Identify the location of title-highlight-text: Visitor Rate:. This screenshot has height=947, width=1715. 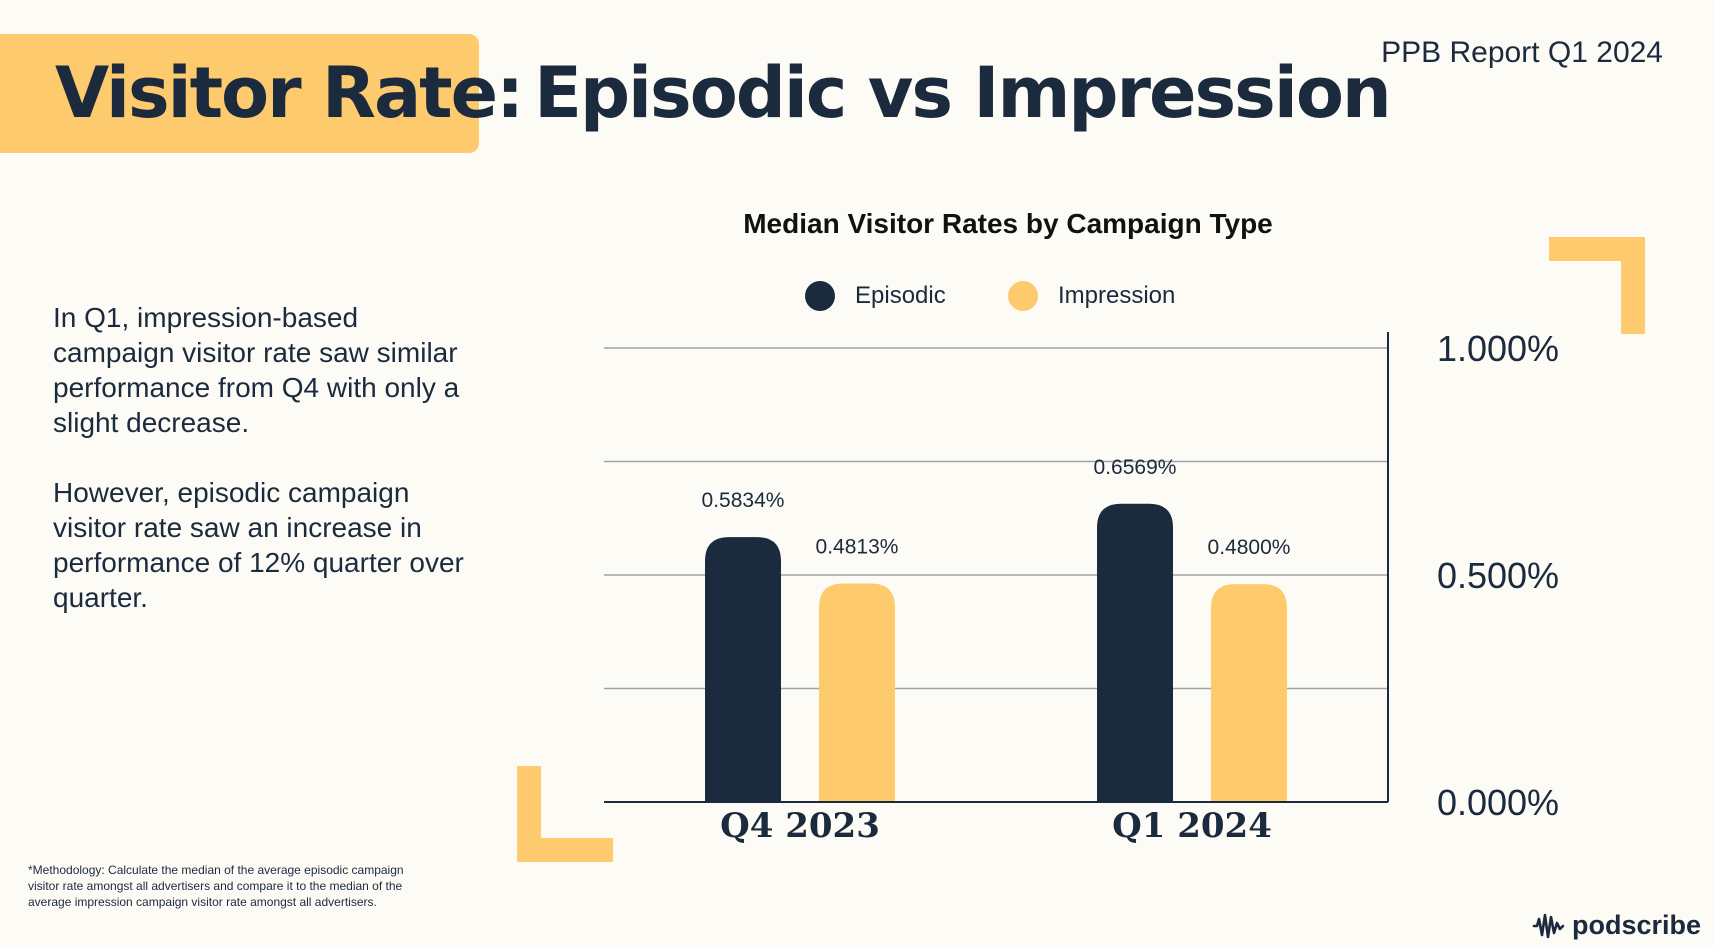
(289, 93).